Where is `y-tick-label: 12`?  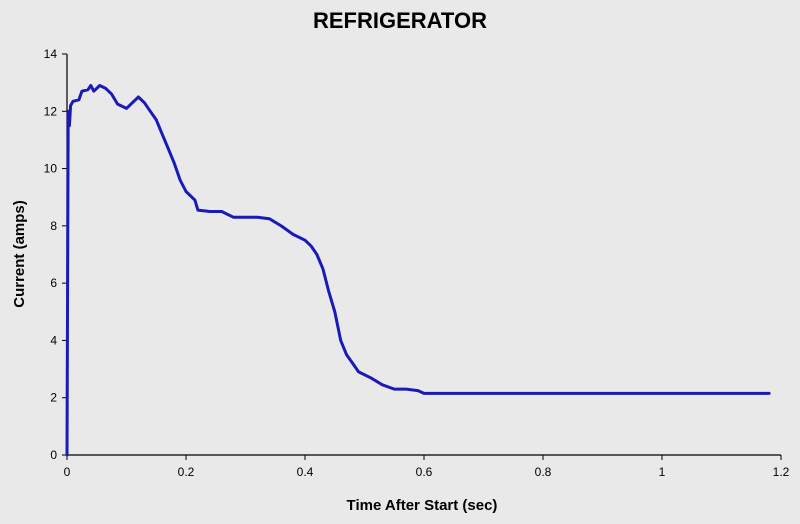 y-tick-label: 12 is located at coordinates (51, 111).